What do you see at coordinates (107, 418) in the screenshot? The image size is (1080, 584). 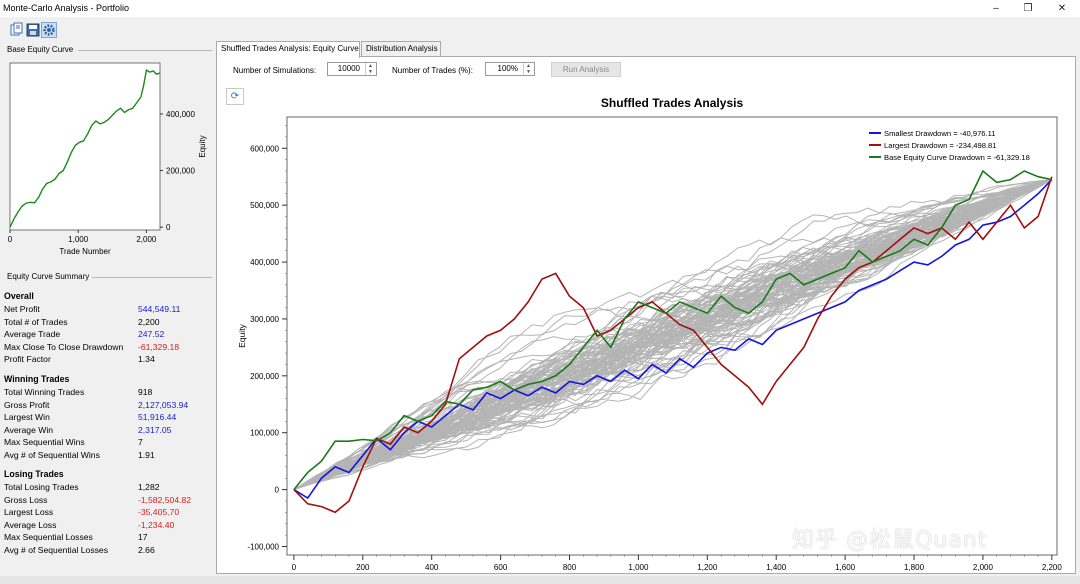 I see `summary-row: Largest Win 51,916.44` at bounding box center [107, 418].